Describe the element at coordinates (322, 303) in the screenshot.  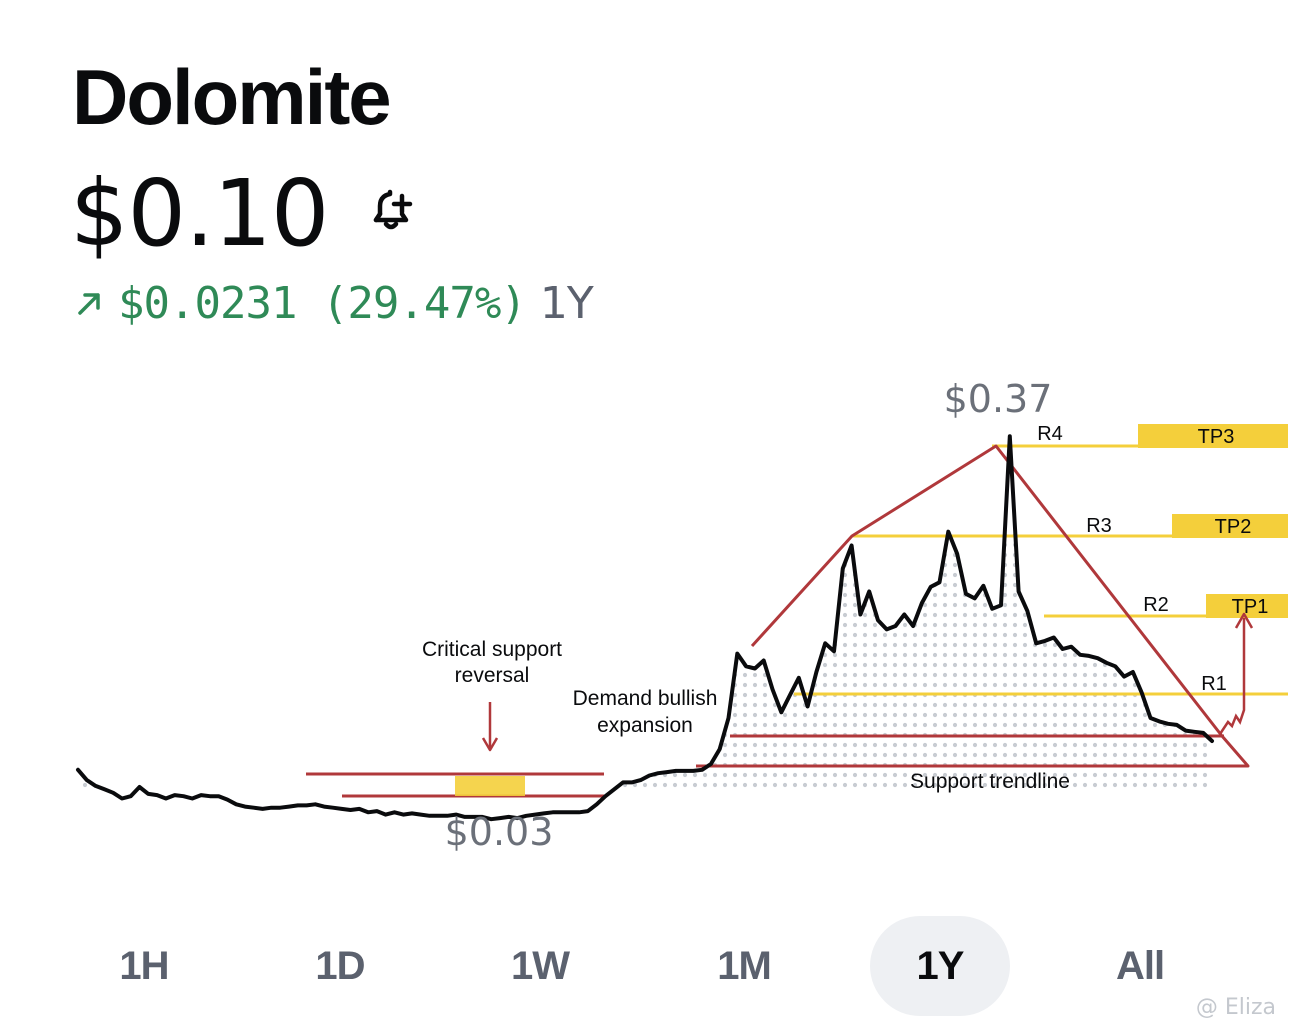
I see `price-change-value: $0.0231 (29.47%)` at that location.